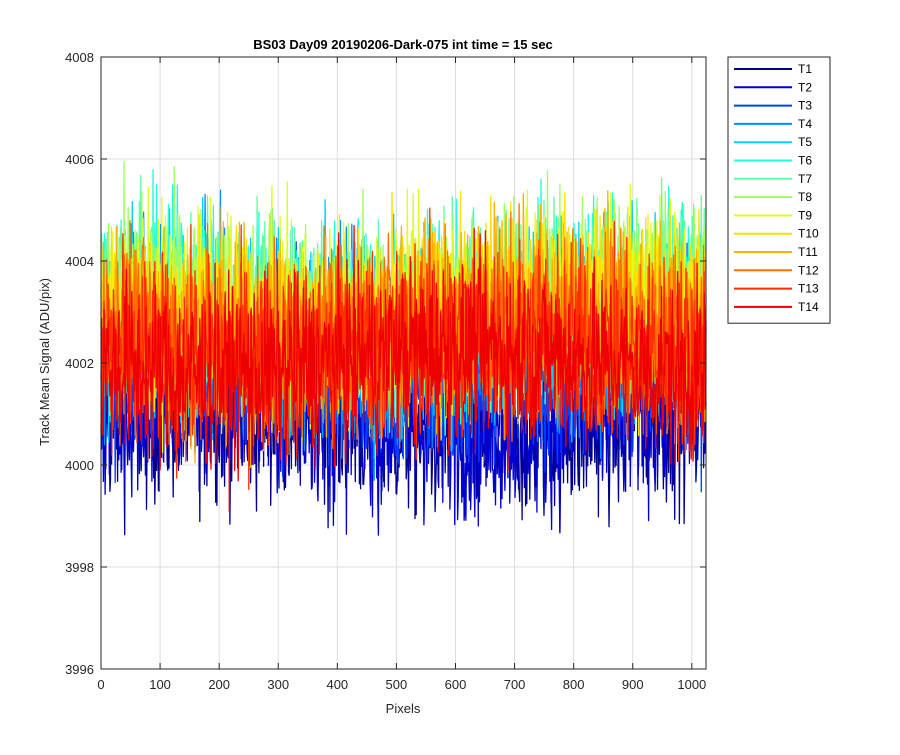 This screenshot has width=900, height=755. Describe the element at coordinates (805, 197) in the screenshot. I see `legend-label-t8: T8` at that location.